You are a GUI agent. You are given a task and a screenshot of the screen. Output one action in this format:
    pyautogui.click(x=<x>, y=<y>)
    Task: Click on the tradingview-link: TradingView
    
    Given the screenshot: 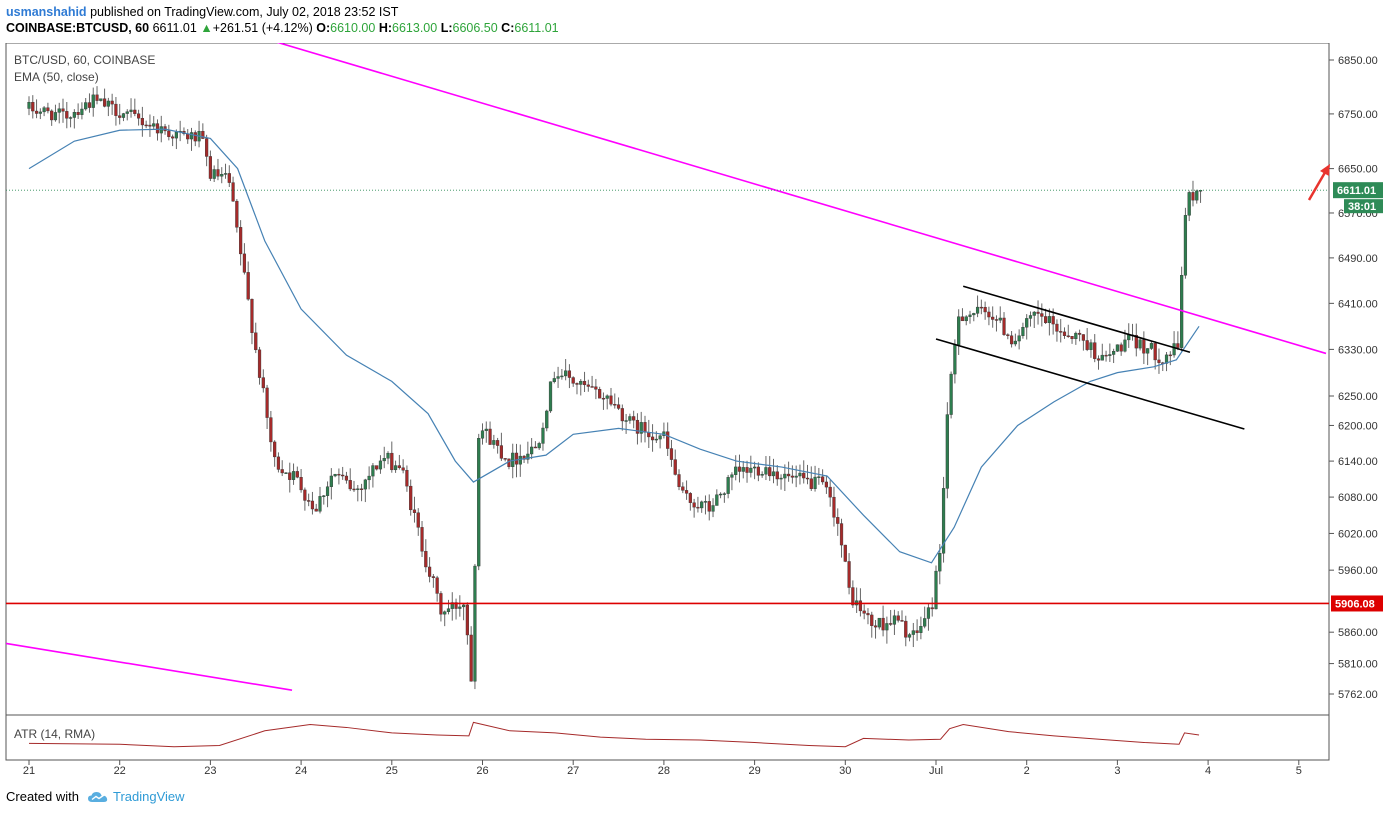 What is the action you would take?
    pyautogui.click(x=148, y=796)
    